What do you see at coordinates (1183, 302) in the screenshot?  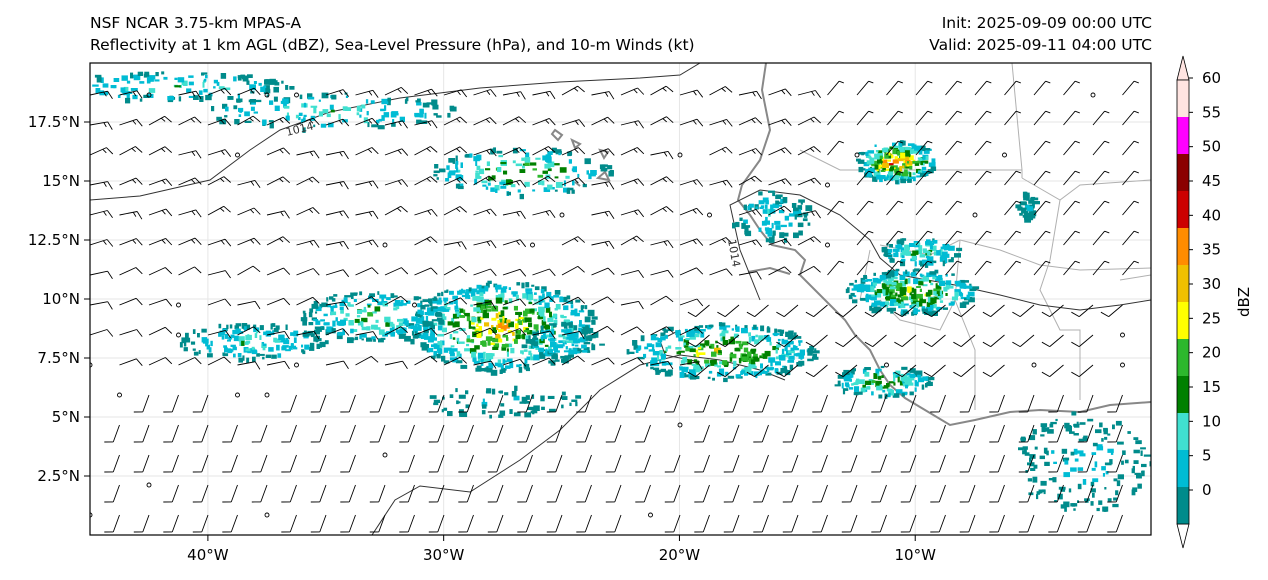 I see `colorbar-frame` at bounding box center [1183, 302].